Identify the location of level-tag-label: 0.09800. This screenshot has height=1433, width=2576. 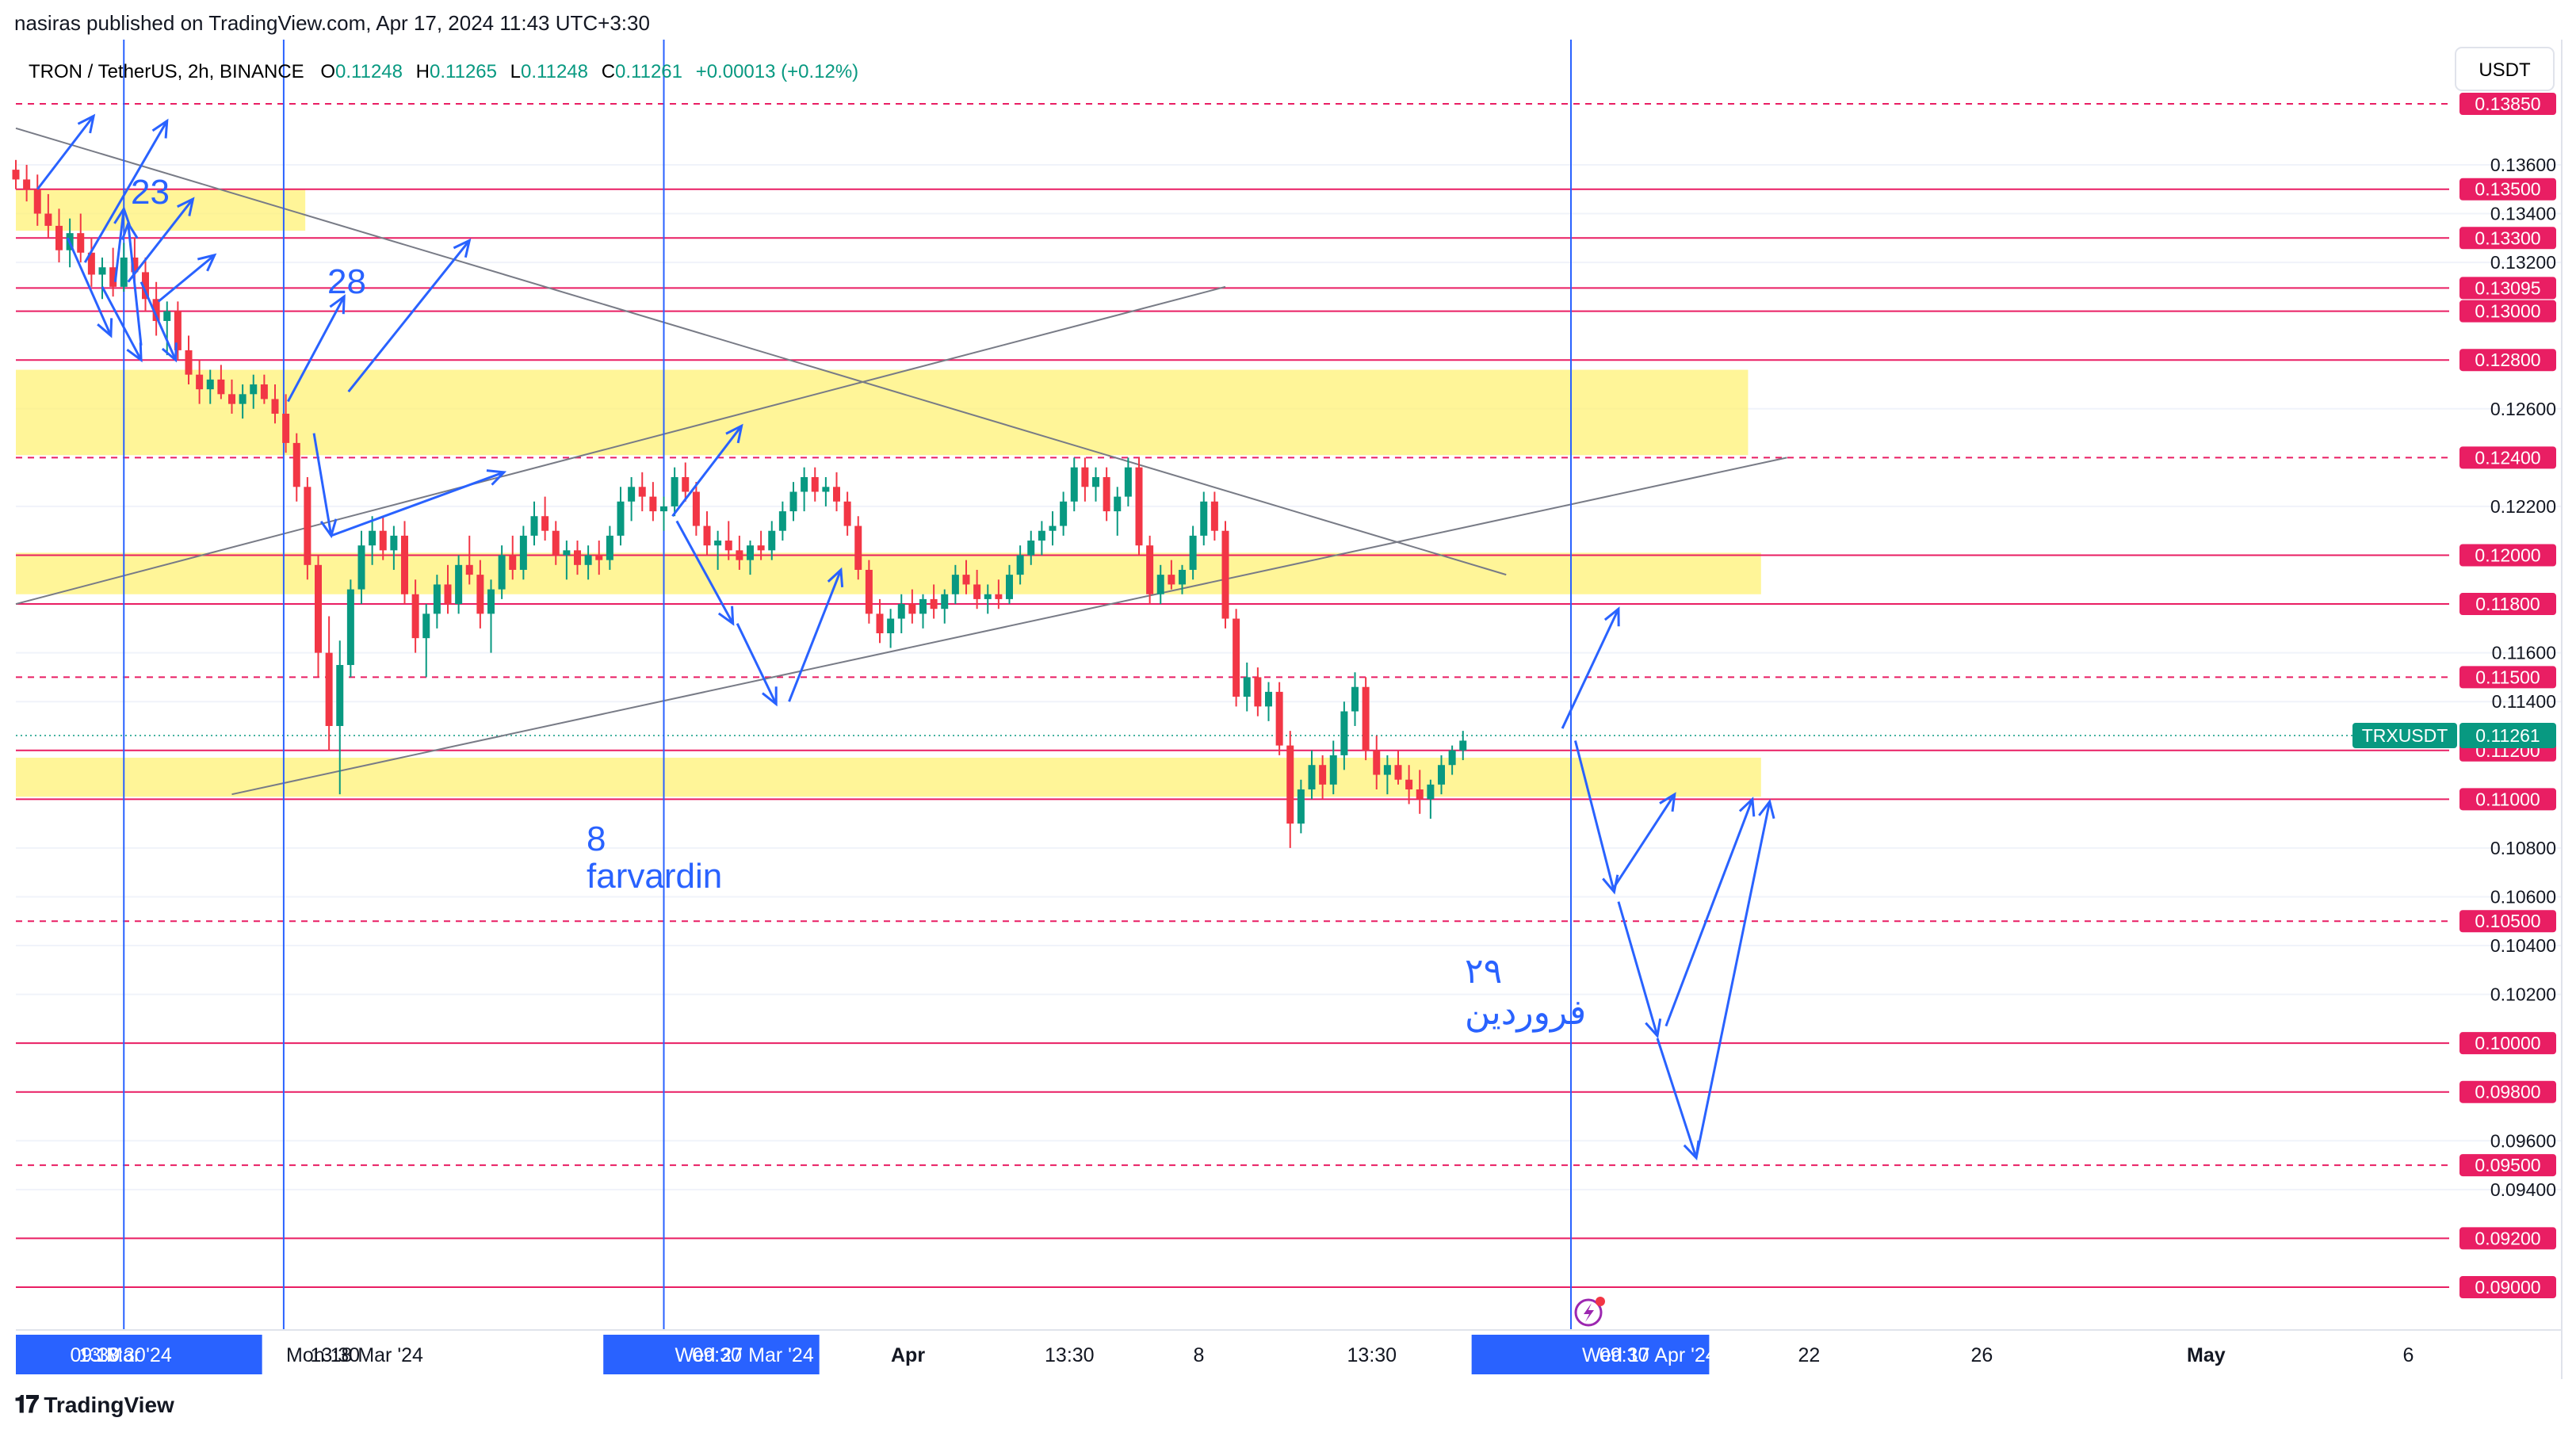
(2507, 1092).